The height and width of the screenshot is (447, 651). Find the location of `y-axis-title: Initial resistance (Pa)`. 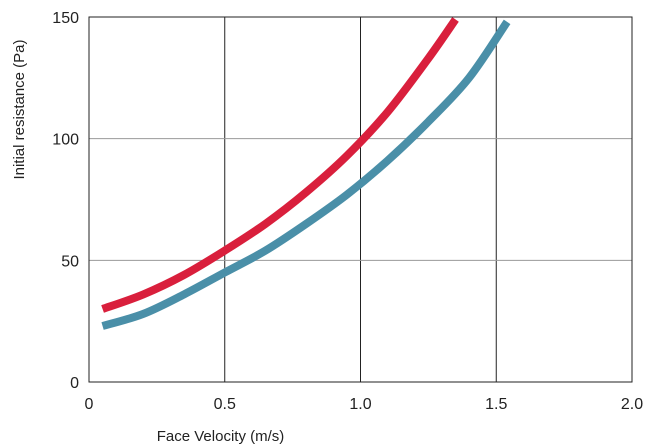

y-axis-title: Initial resistance (Pa) is located at coordinates (19, 109).